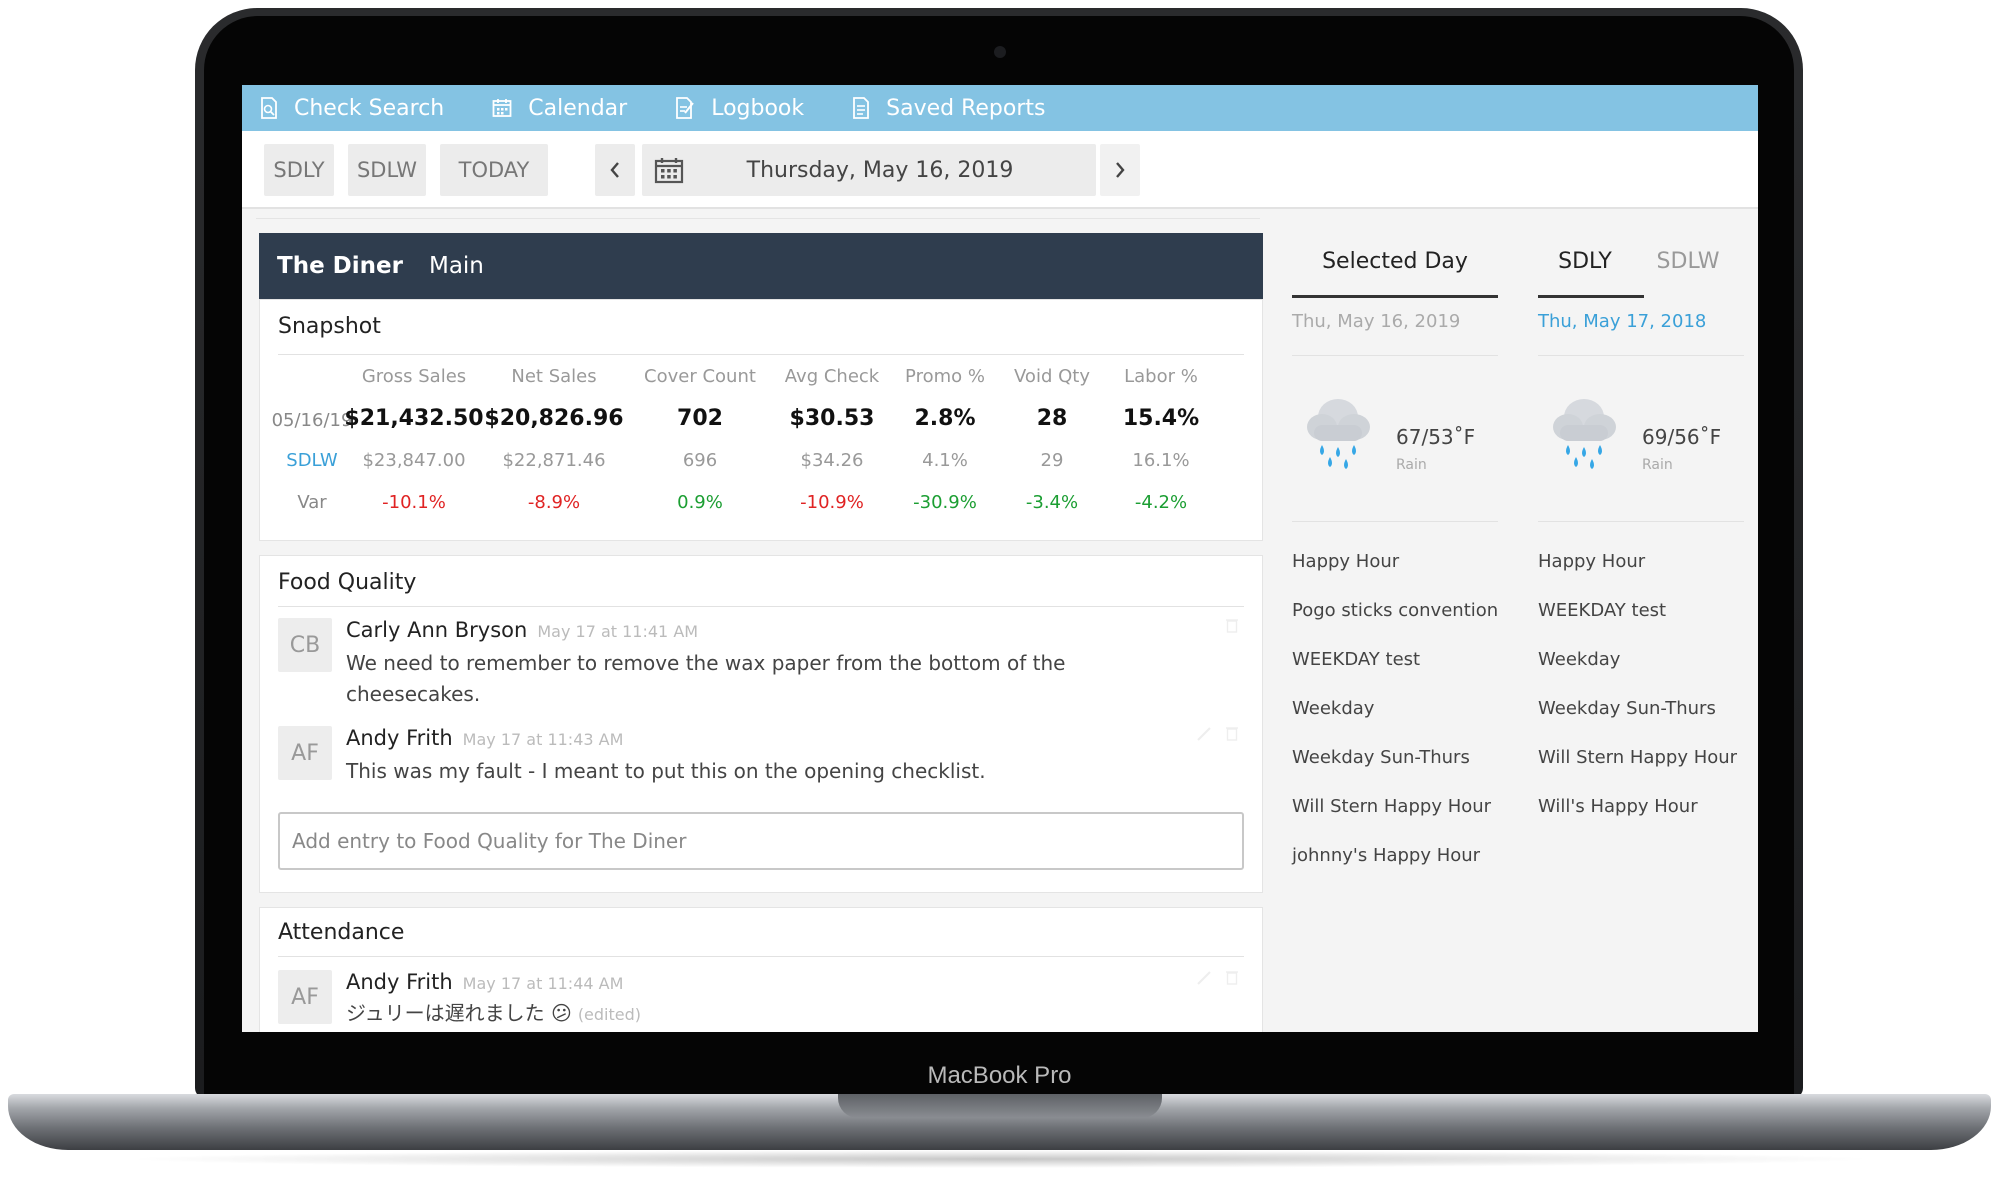  What do you see at coordinates (1579, 659) in the screenshot?
I see `event-item: Weekday` at bounding box center [1579, 659].